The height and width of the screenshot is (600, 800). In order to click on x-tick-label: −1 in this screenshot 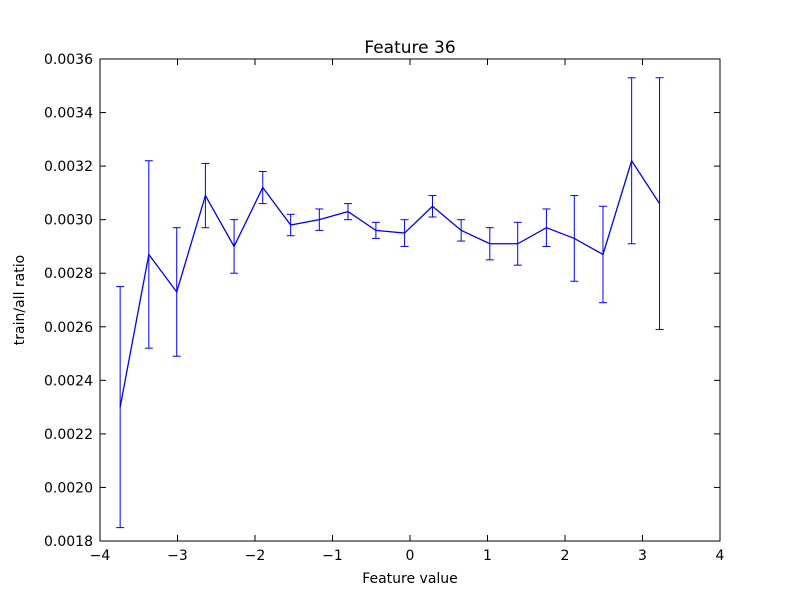, I will do `click(332, 556)`.